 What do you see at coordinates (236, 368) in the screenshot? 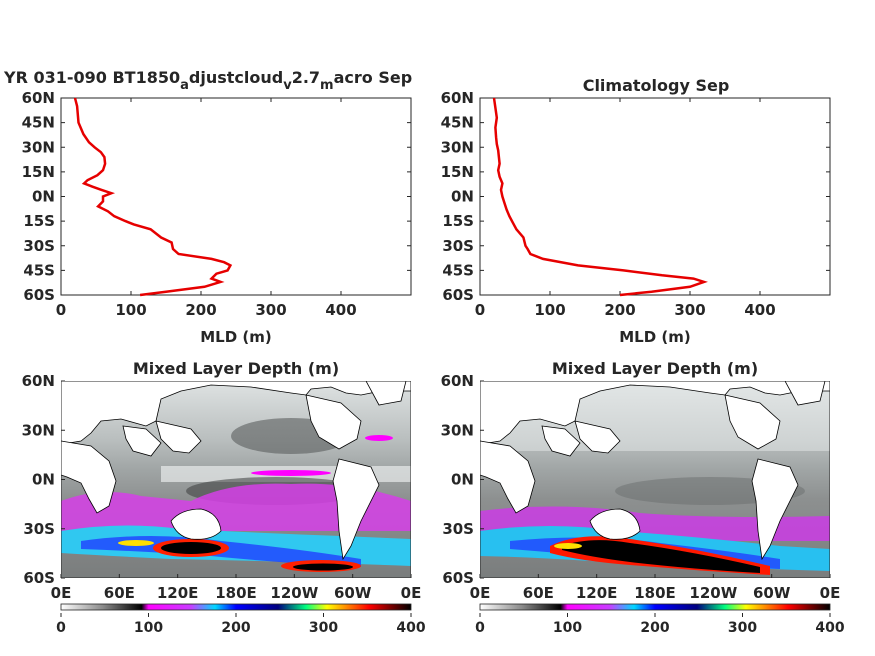
I see `panel-3-title: Mixed Layer Depth (m)` at bounding box center [236, 368].